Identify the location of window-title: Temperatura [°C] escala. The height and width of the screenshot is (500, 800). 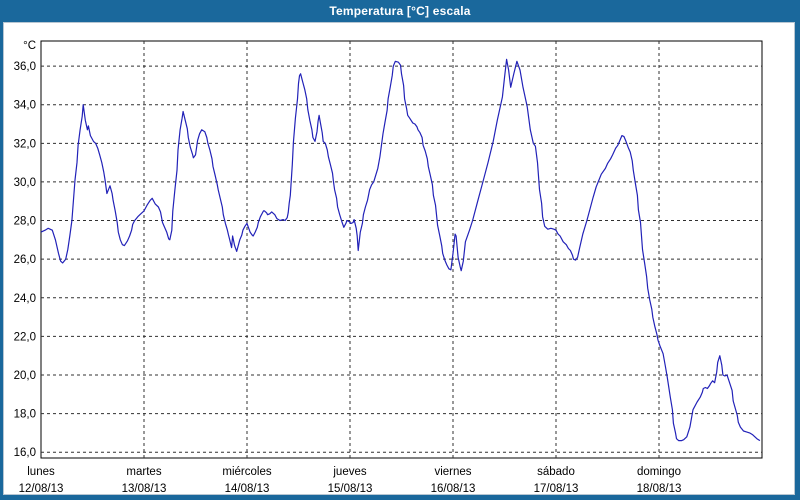
(400, 11).